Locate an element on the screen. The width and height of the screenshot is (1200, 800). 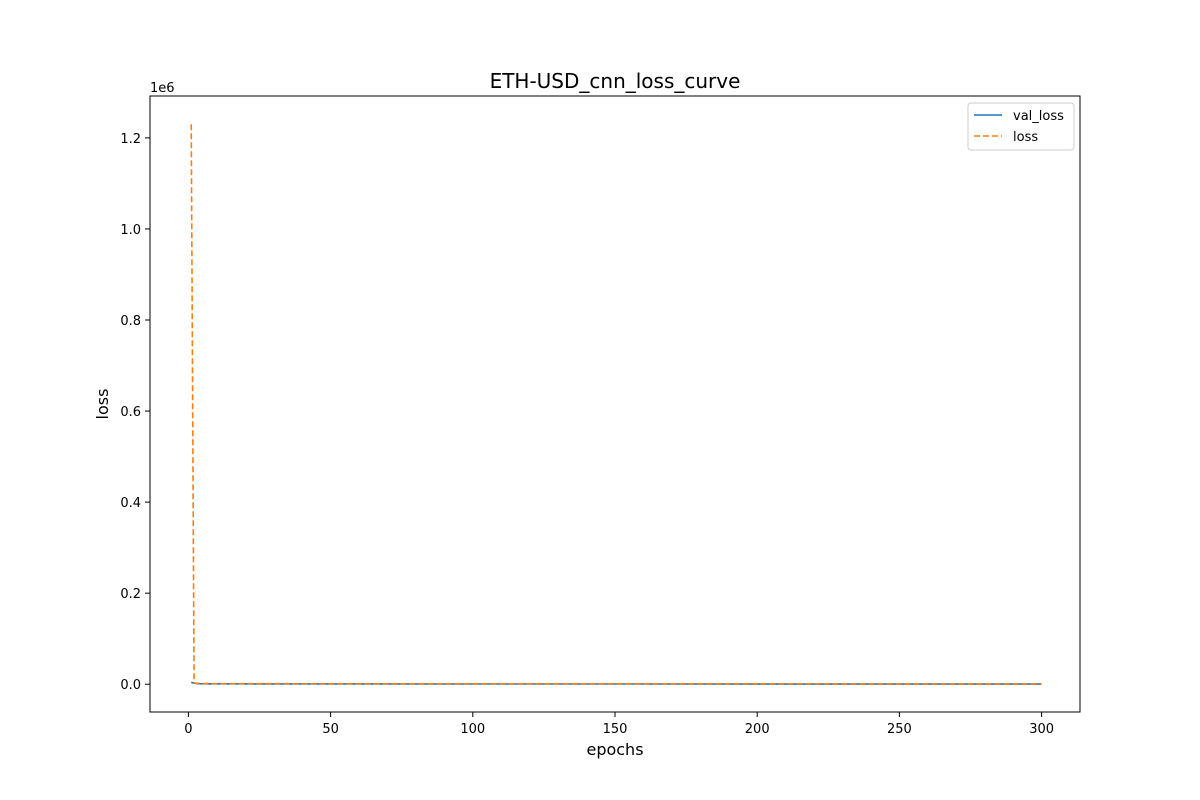
x-tick-label: 300 is located at coordinates (1041, 729).